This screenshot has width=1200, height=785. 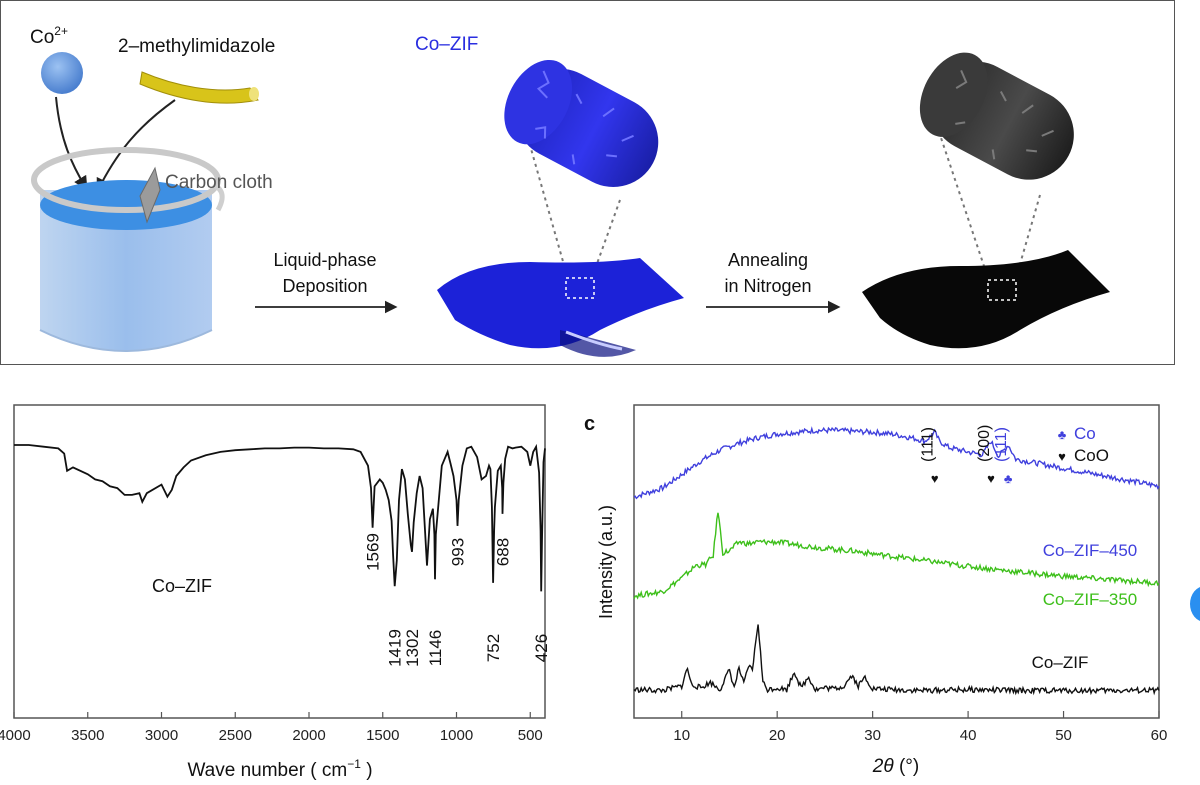 What do you see at coordinates (872, 735) in the screenshot?
I see `xrd-x-tick-label: 30` at bounding box center [872, 735].